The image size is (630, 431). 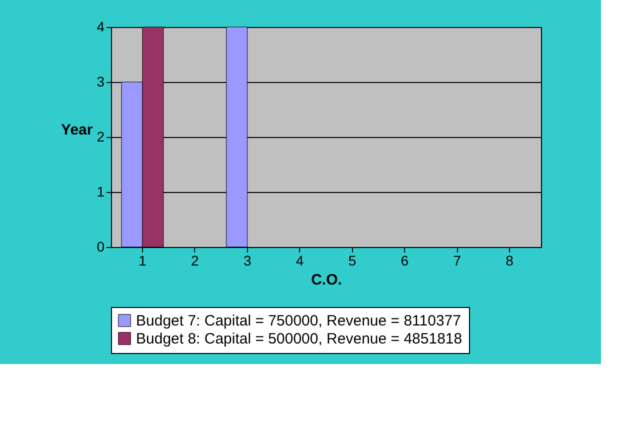 What do you see at coordinates (326, 280) in the screenshot?
I see `x-axis-title: C.O.` at bounding box center [326, 280].